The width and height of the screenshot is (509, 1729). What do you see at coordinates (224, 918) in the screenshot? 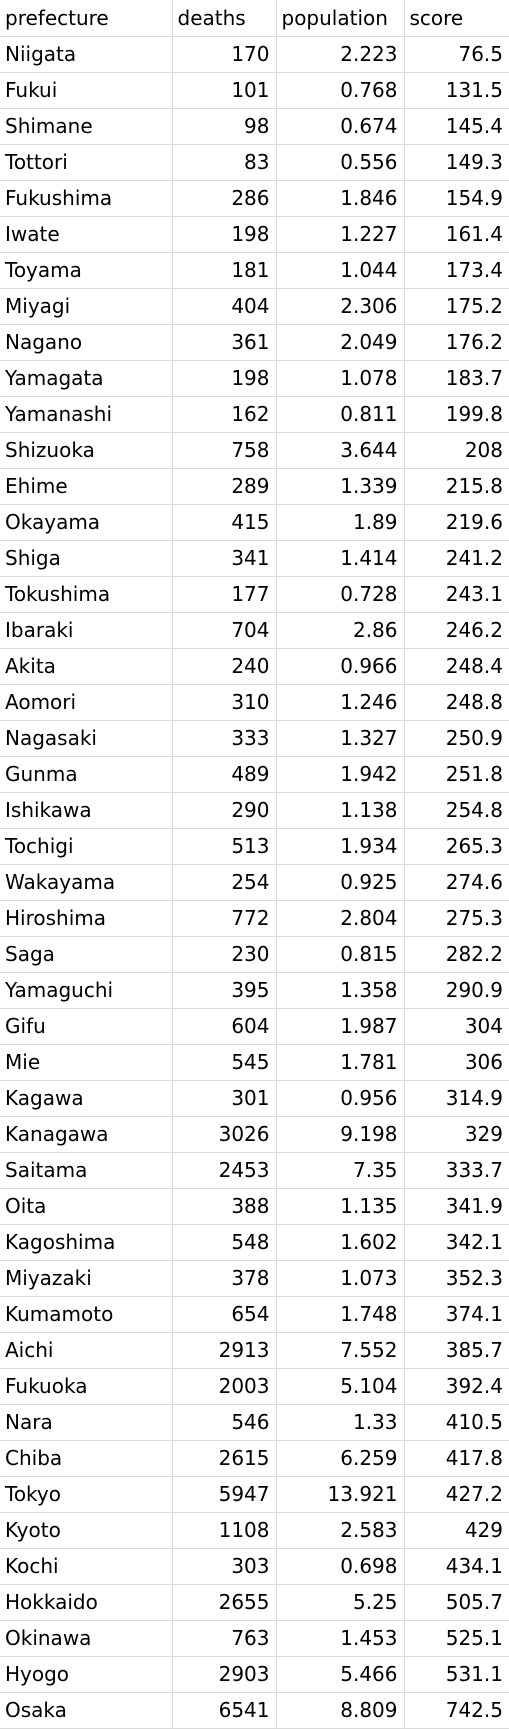
I see `cell-deaths: 772` at bounding box center [224, 918].